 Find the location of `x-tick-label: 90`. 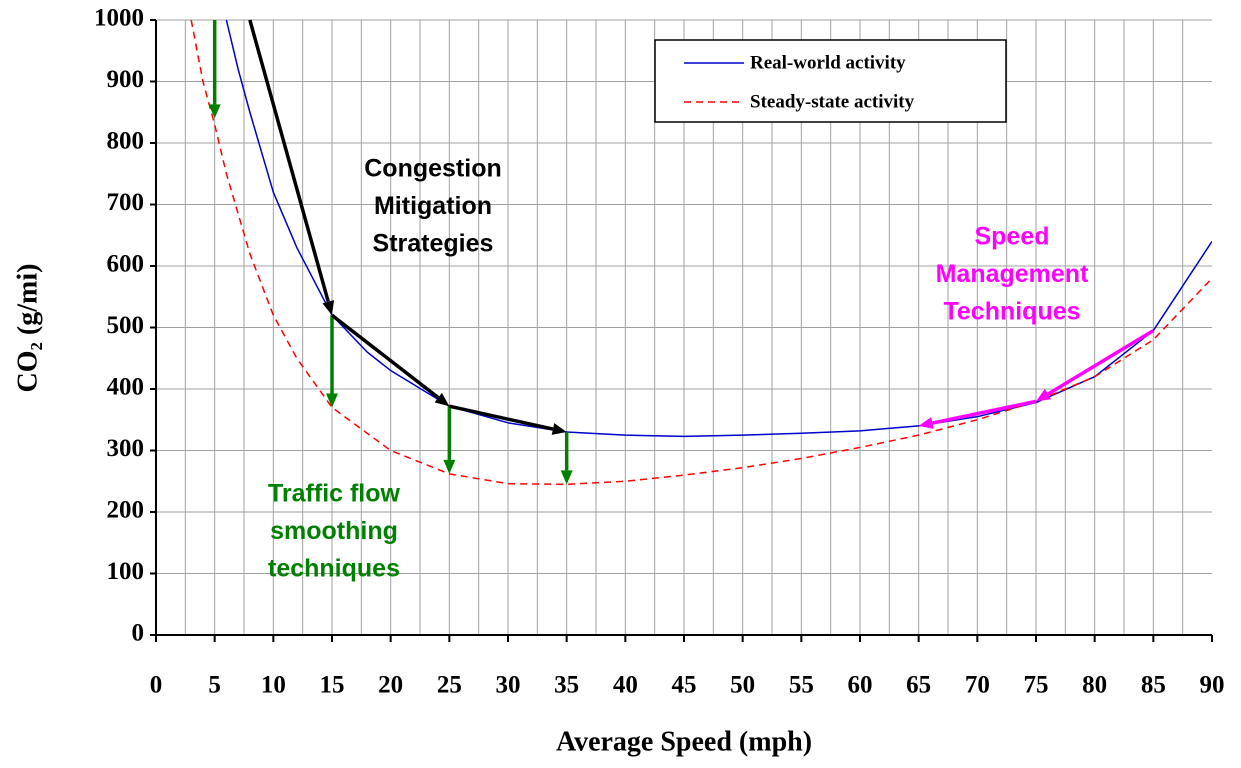

x-tick-label: 90 is located at coordinates (1212, 685).